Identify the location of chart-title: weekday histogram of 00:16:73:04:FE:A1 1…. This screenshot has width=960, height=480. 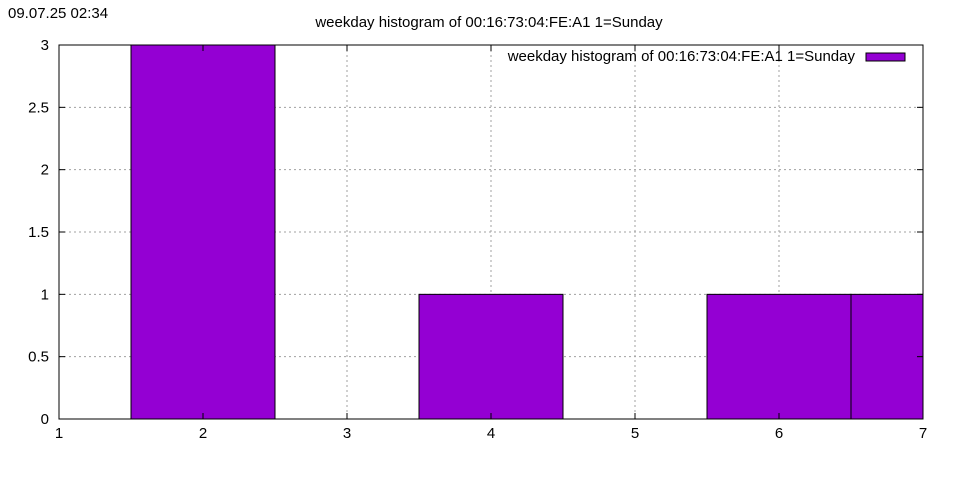
(488, 22).